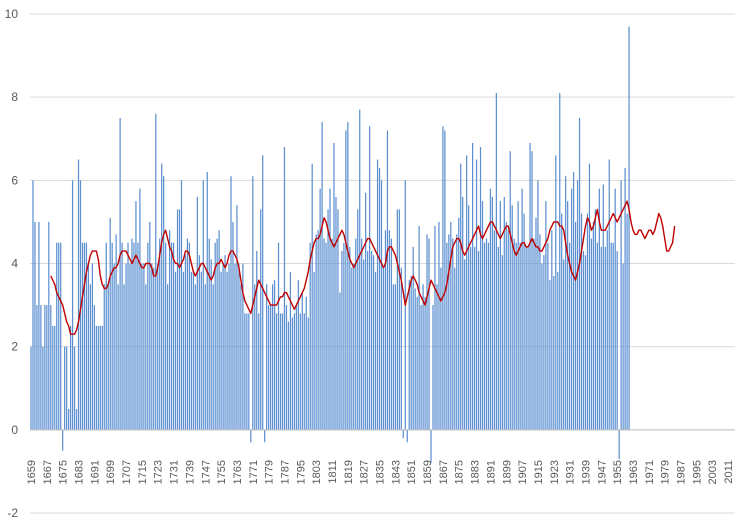  I want to click on x-tick-label: 1819, so click(349, 472).